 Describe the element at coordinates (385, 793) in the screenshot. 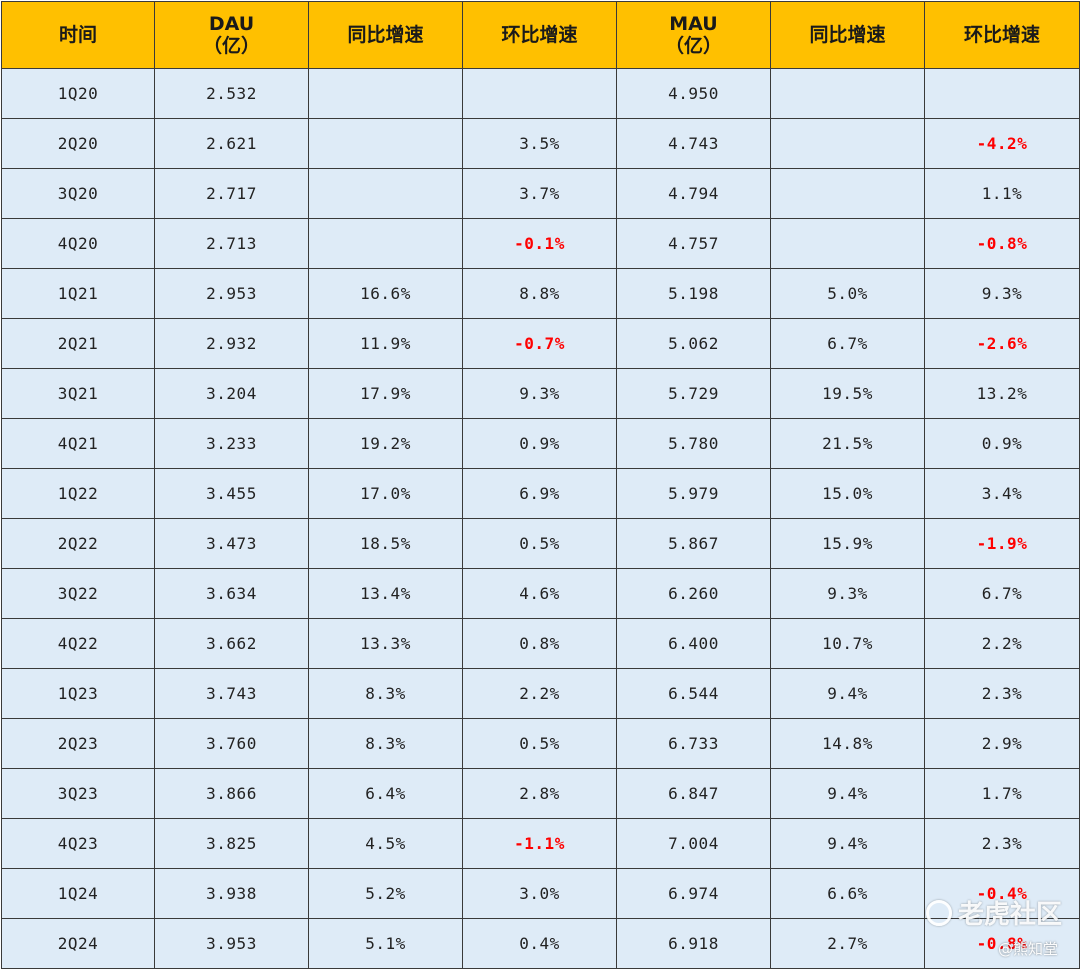

I see `cell-dau-yoy: 6.4%` at that location.